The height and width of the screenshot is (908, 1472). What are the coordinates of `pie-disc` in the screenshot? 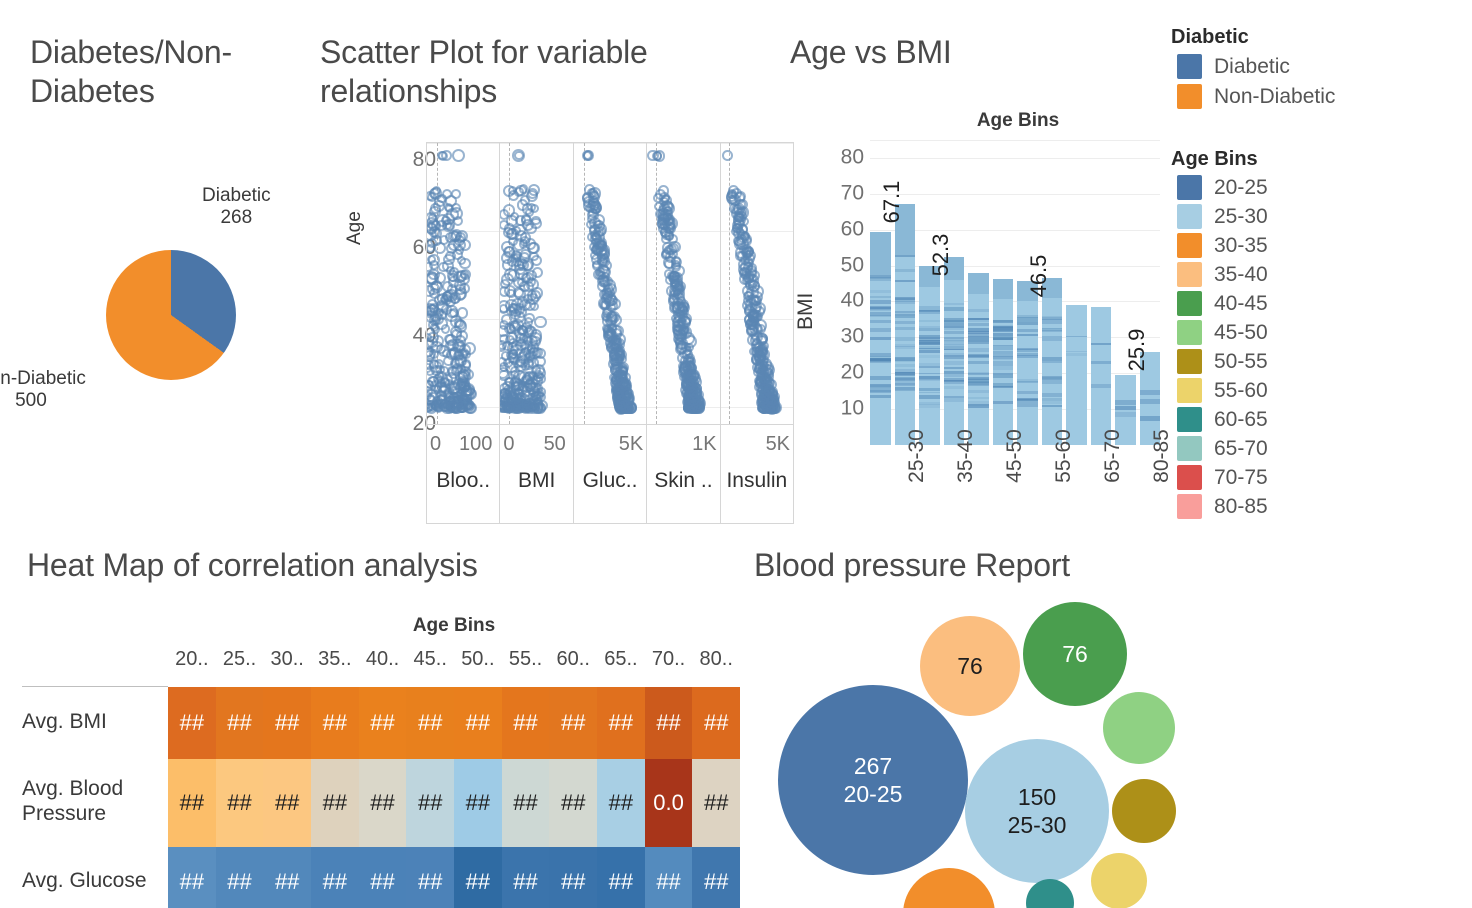 It's located at (171, 315).